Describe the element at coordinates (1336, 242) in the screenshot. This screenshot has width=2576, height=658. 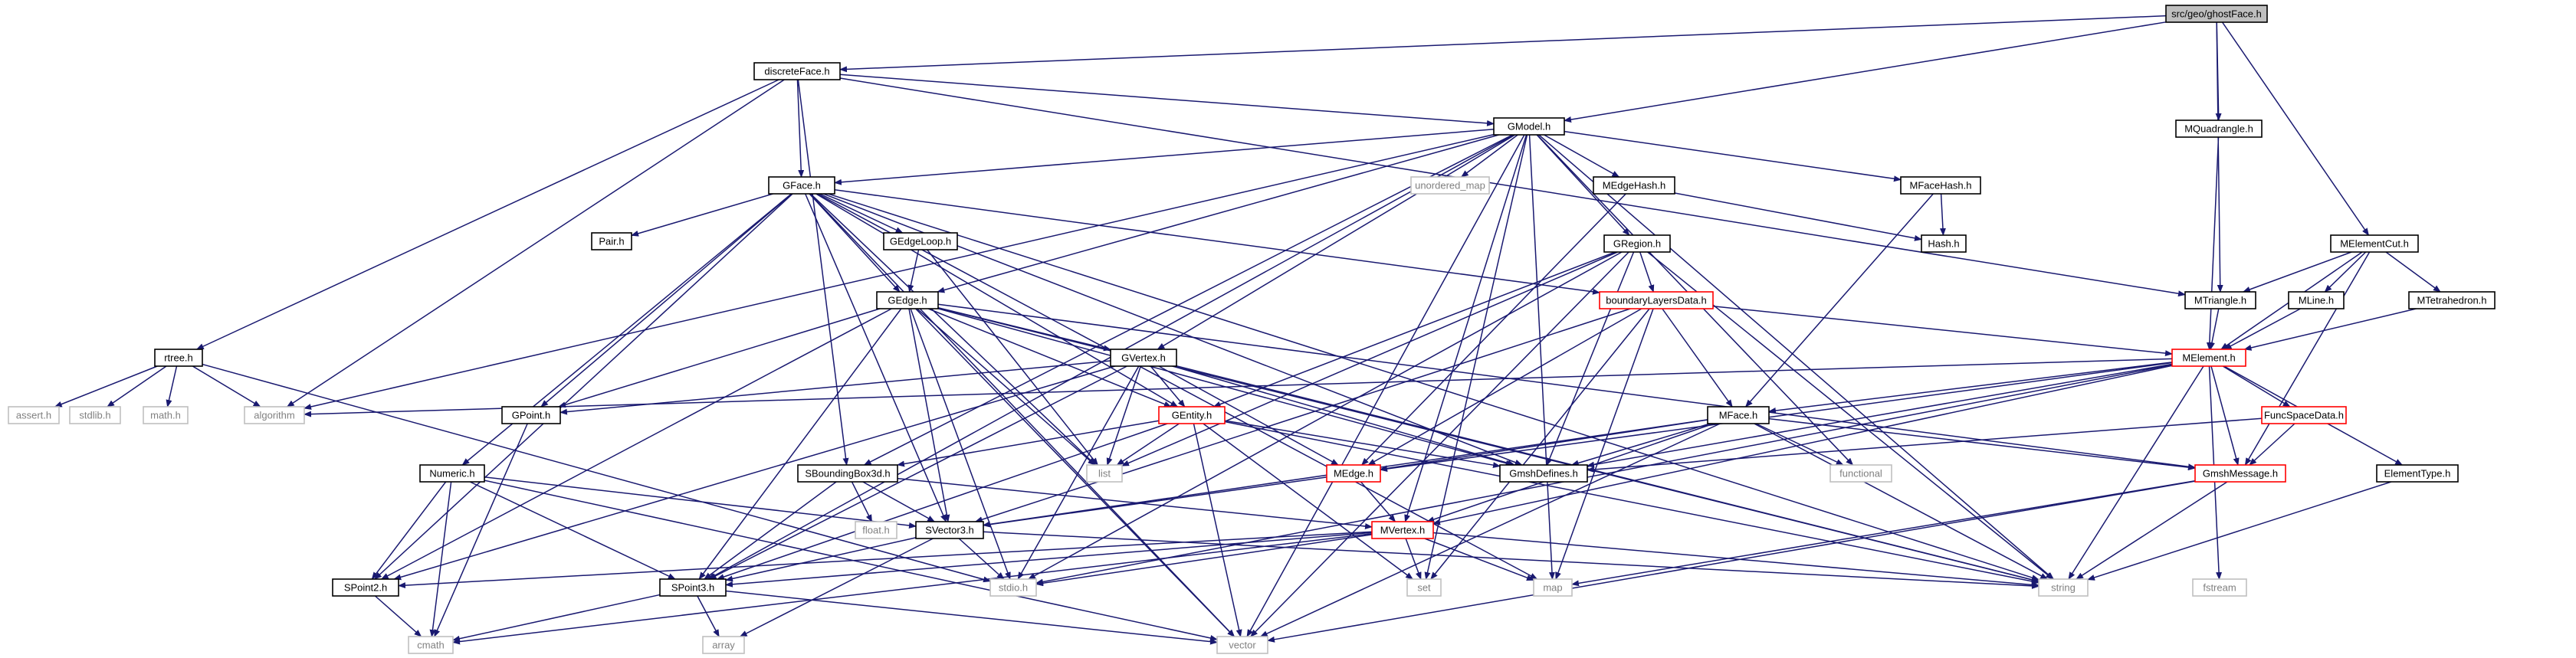
I see `edge-GModel-to-GVertex` at that location.